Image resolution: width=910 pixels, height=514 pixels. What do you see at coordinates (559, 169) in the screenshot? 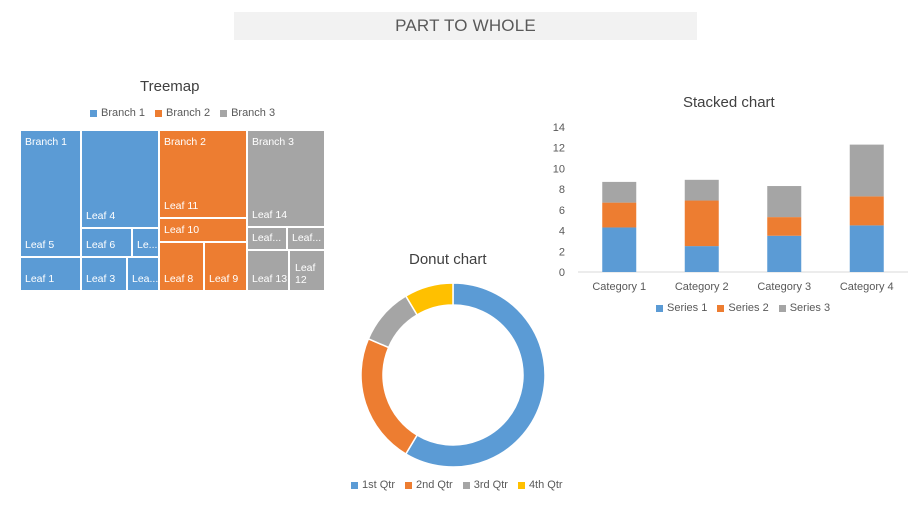
I see `y-tick-label: 10` at bounding box center [559, 169].